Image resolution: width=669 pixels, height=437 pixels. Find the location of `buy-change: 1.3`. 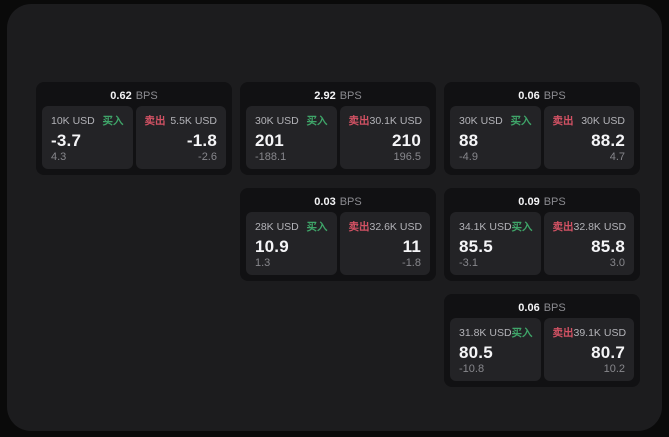

buy-change: 1.3 is located at coordinates (263, 263).